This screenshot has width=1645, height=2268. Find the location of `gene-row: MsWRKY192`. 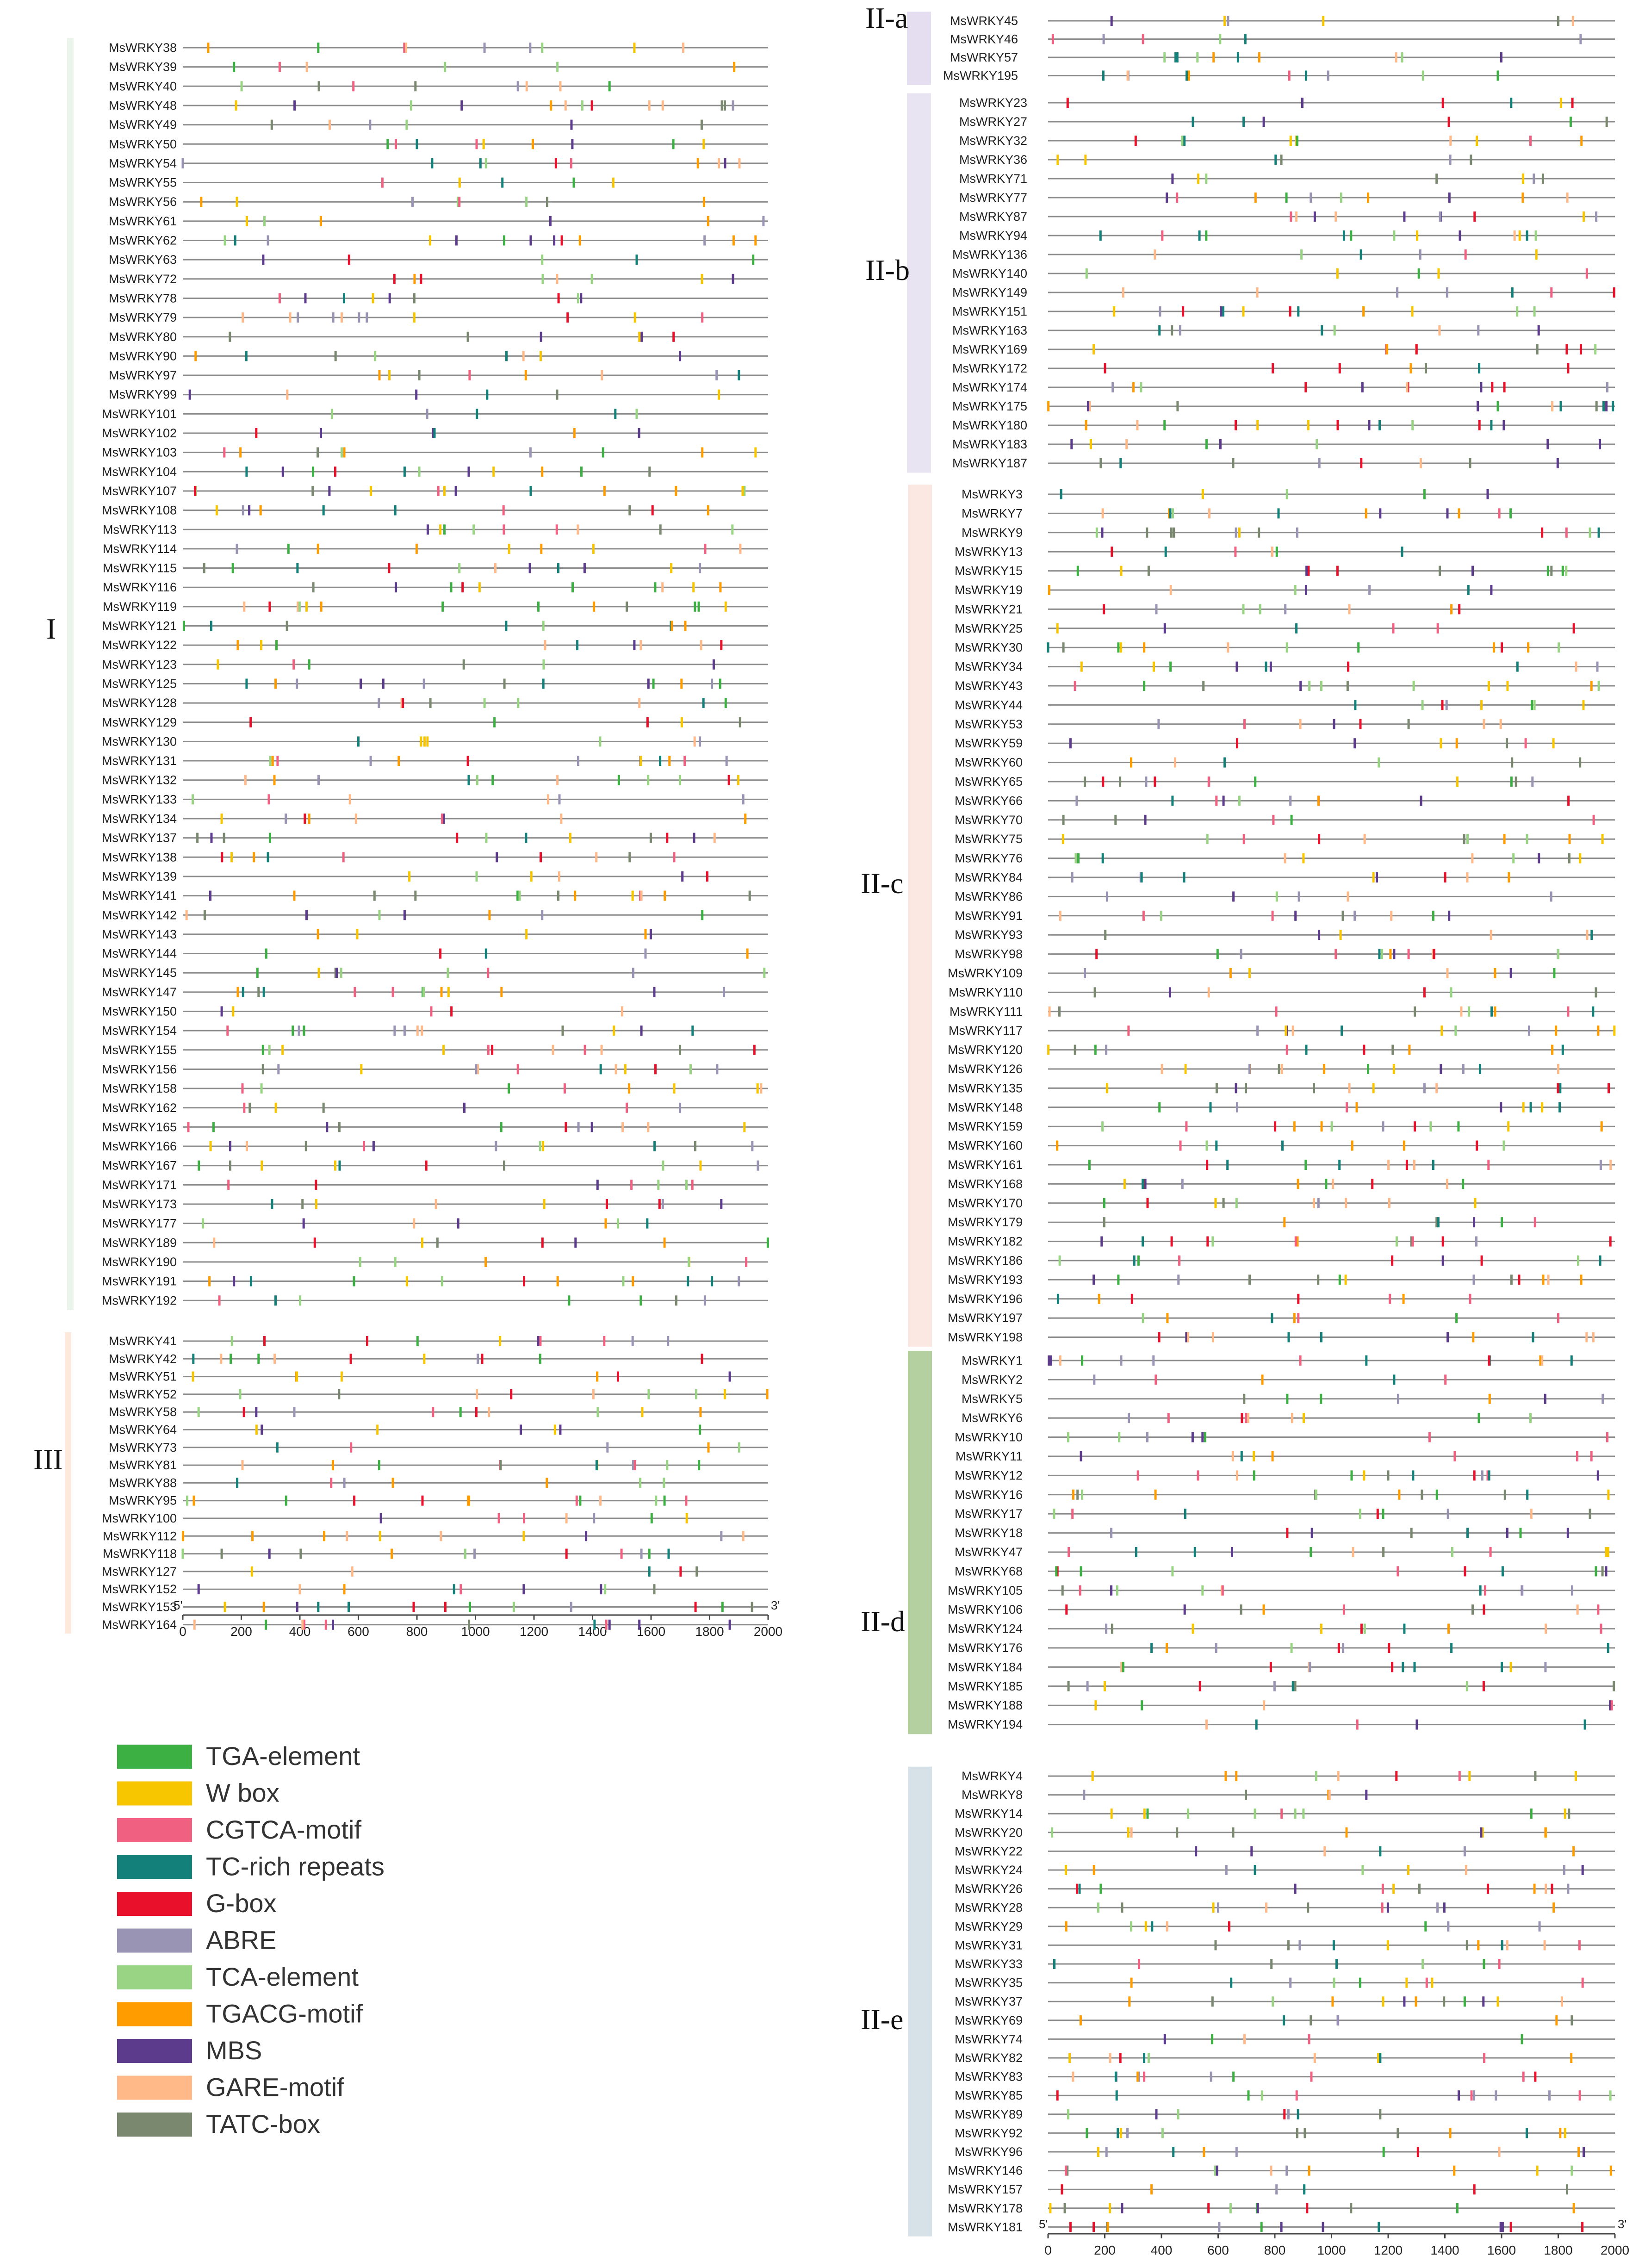

gene-row: MsWRKY192 is located at coordinates (435, 1300).